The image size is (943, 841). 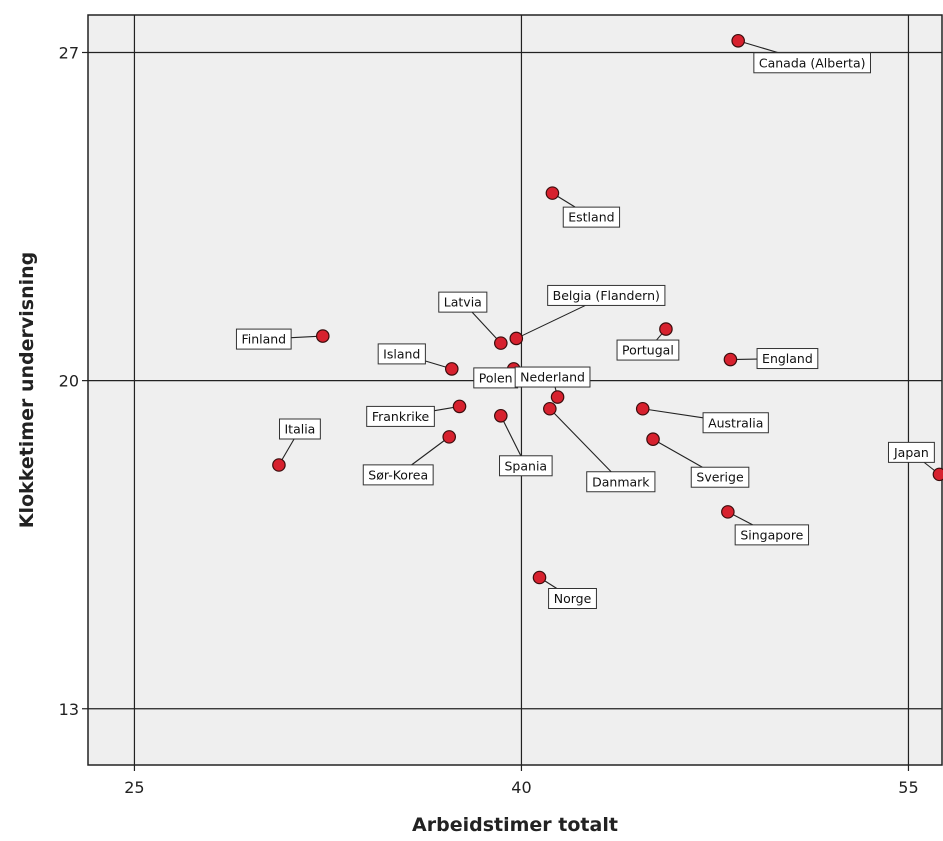 I want to click on point-label: Island, so click(x=401, y=353).